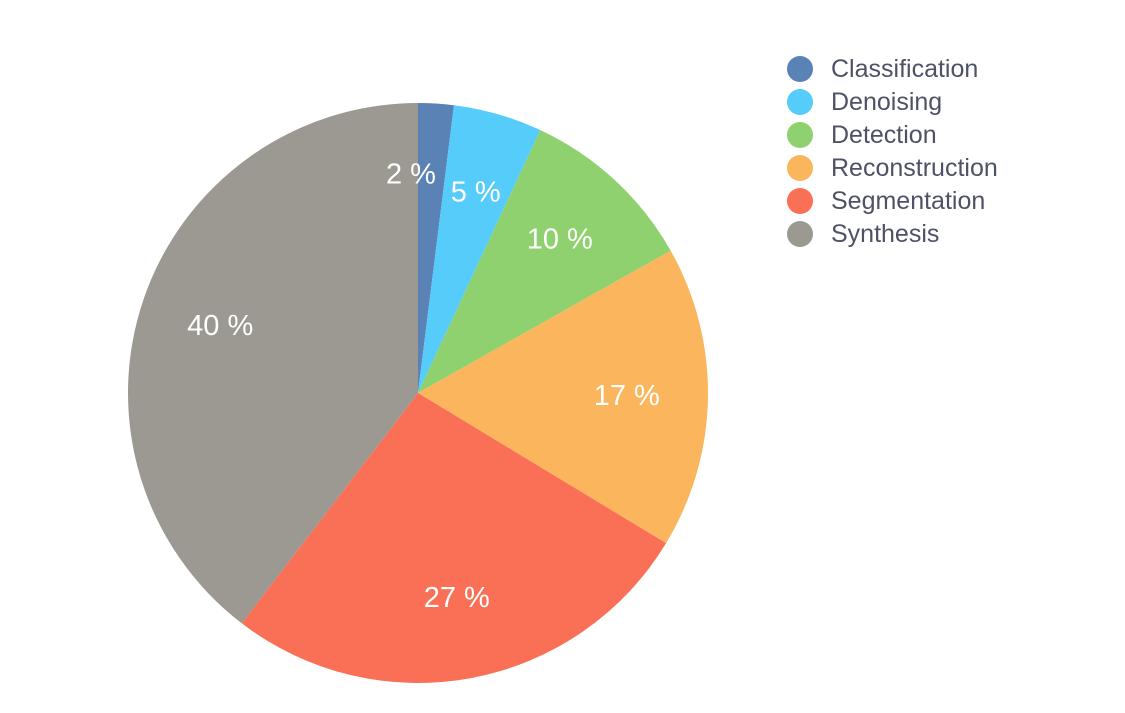  Describe the element at coordinates (457, 598) in the screenshot. I see `slice-label-segmentation: 27 %` at that location.